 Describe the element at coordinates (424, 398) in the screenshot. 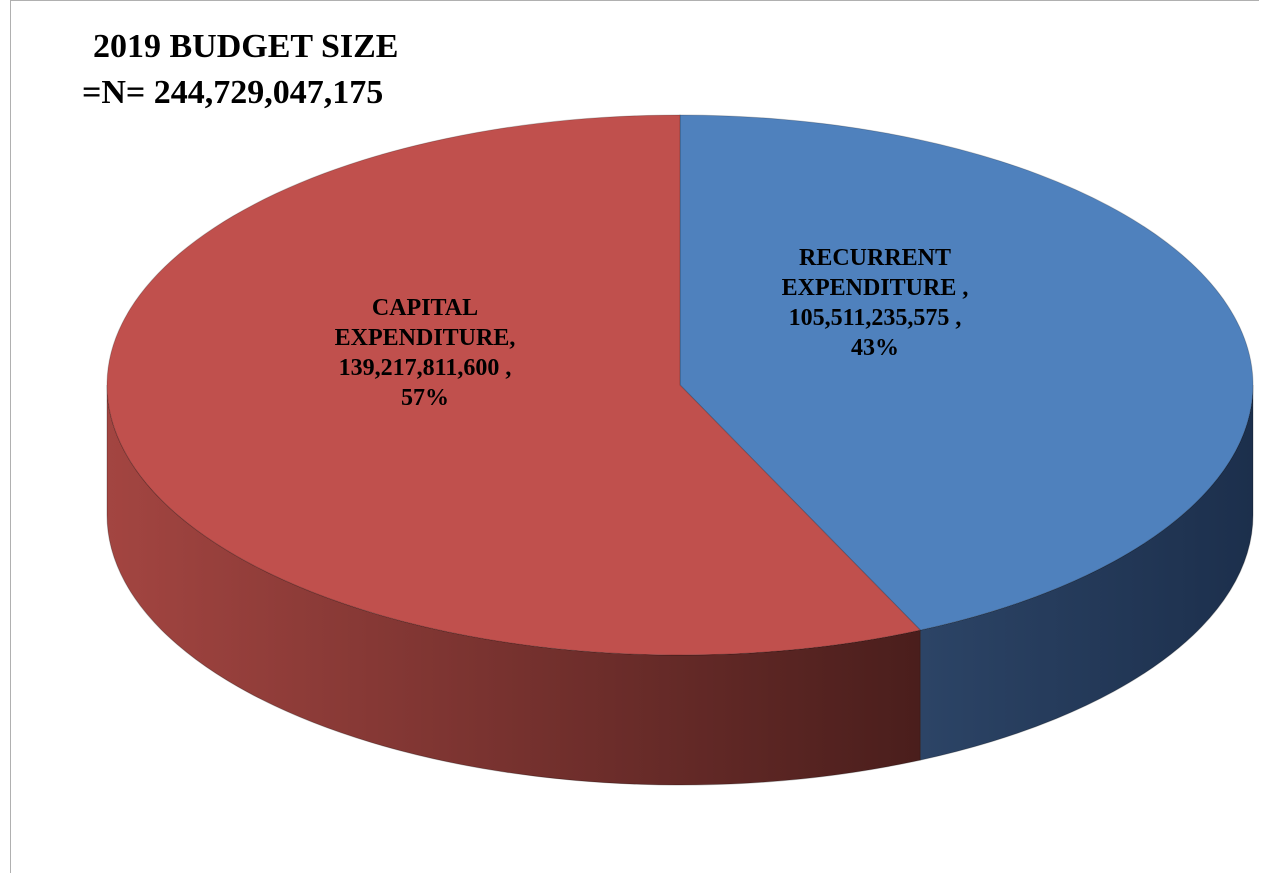

I see `data-label-capital-line-4: 57%` at that location.